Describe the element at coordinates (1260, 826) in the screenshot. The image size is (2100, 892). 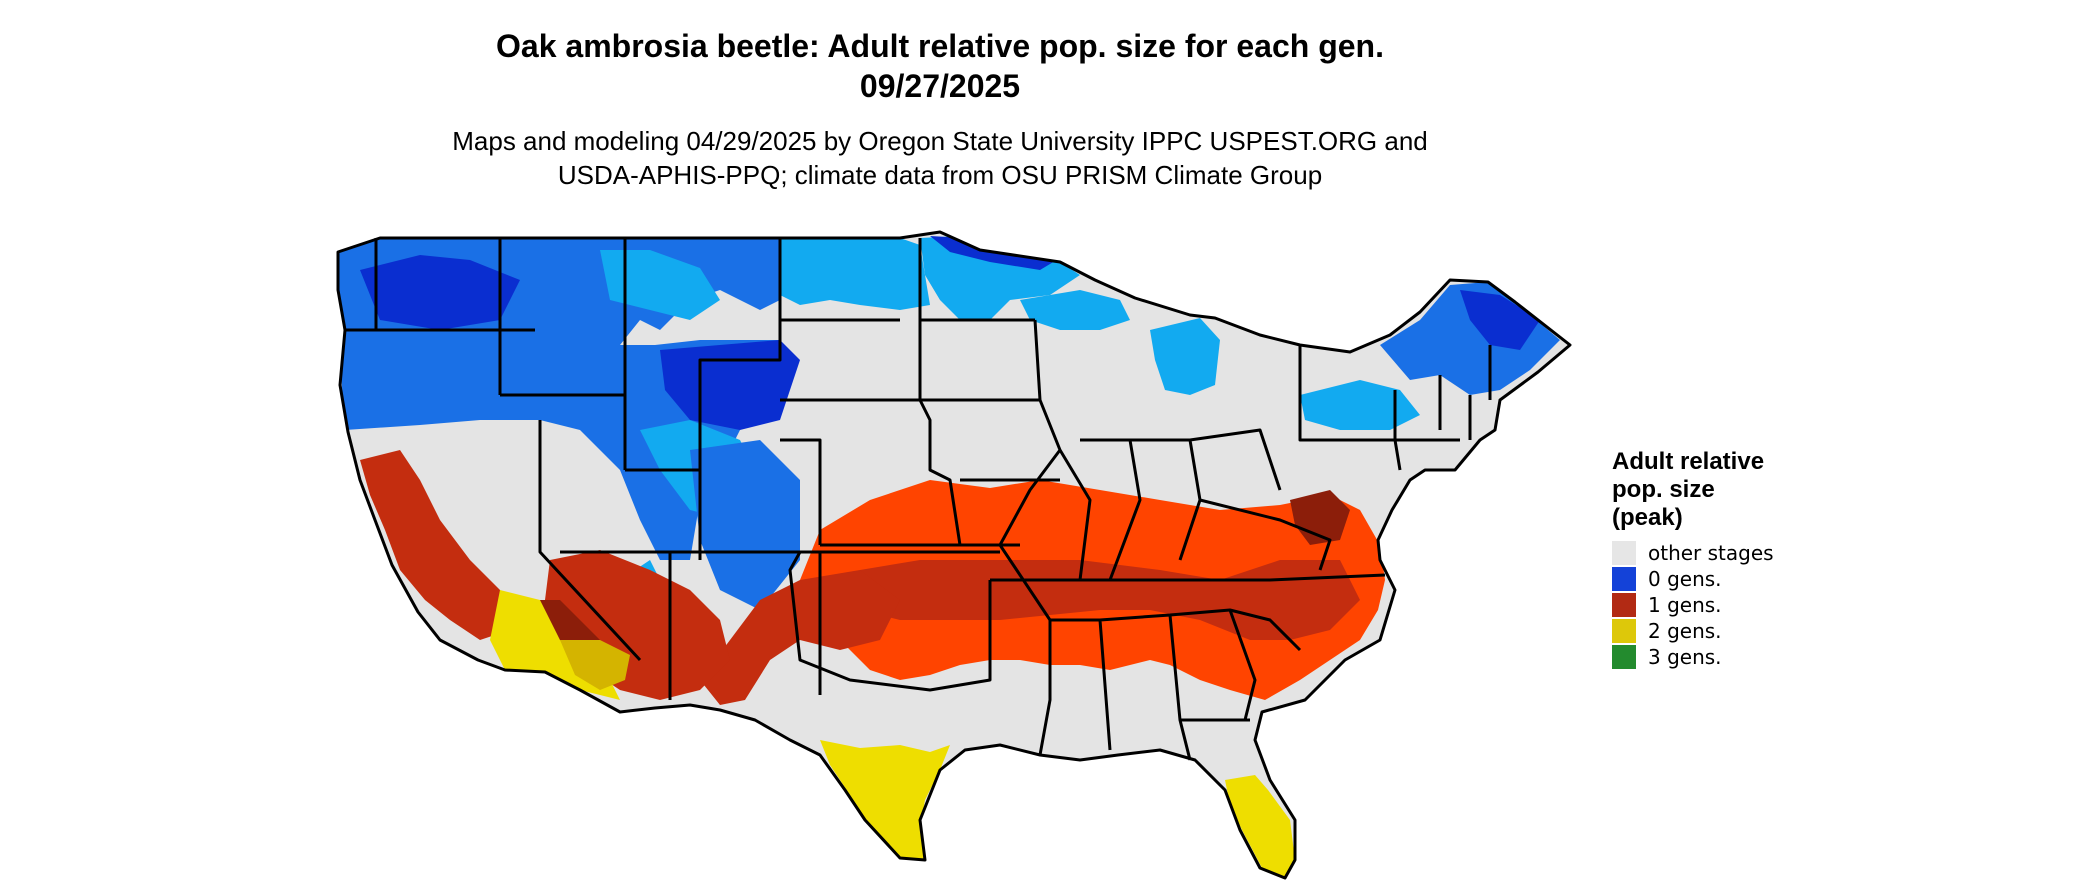
I see `region-2-gens-florida` at that location.